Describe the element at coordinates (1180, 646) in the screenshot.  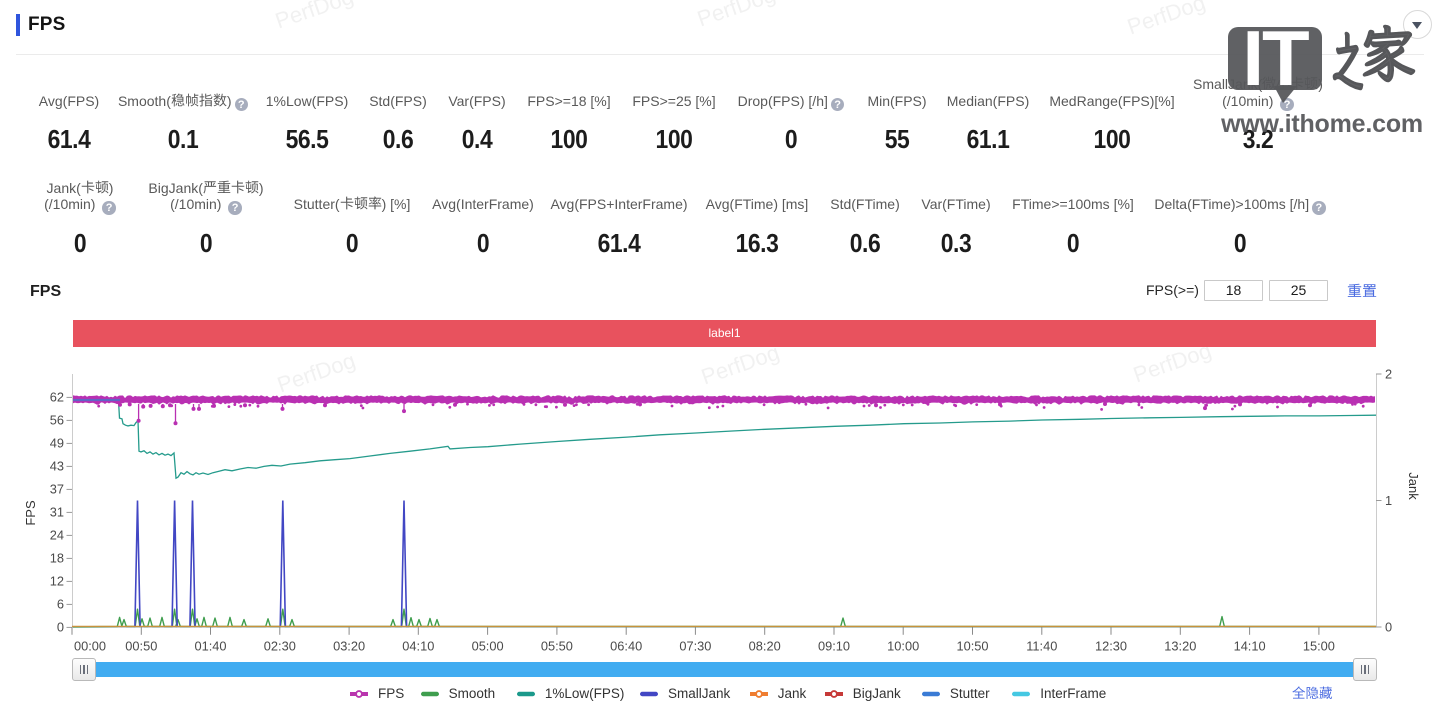
I see `svg-text: 13:20` at that location.